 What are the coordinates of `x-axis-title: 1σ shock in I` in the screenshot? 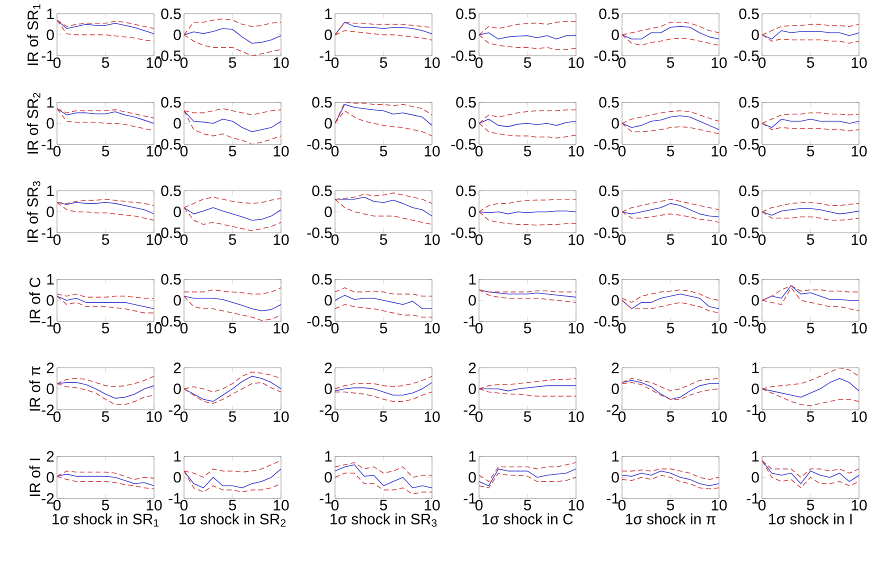 It's located at (810, 518).